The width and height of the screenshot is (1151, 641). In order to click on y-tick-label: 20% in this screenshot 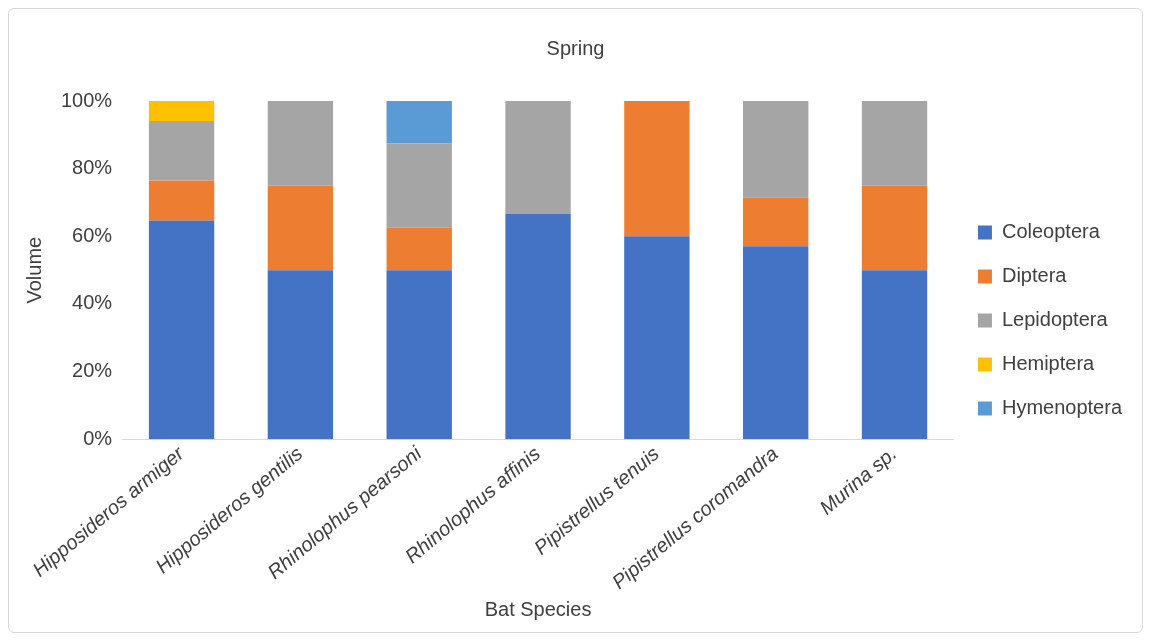, I will do `click(92, 370)`.